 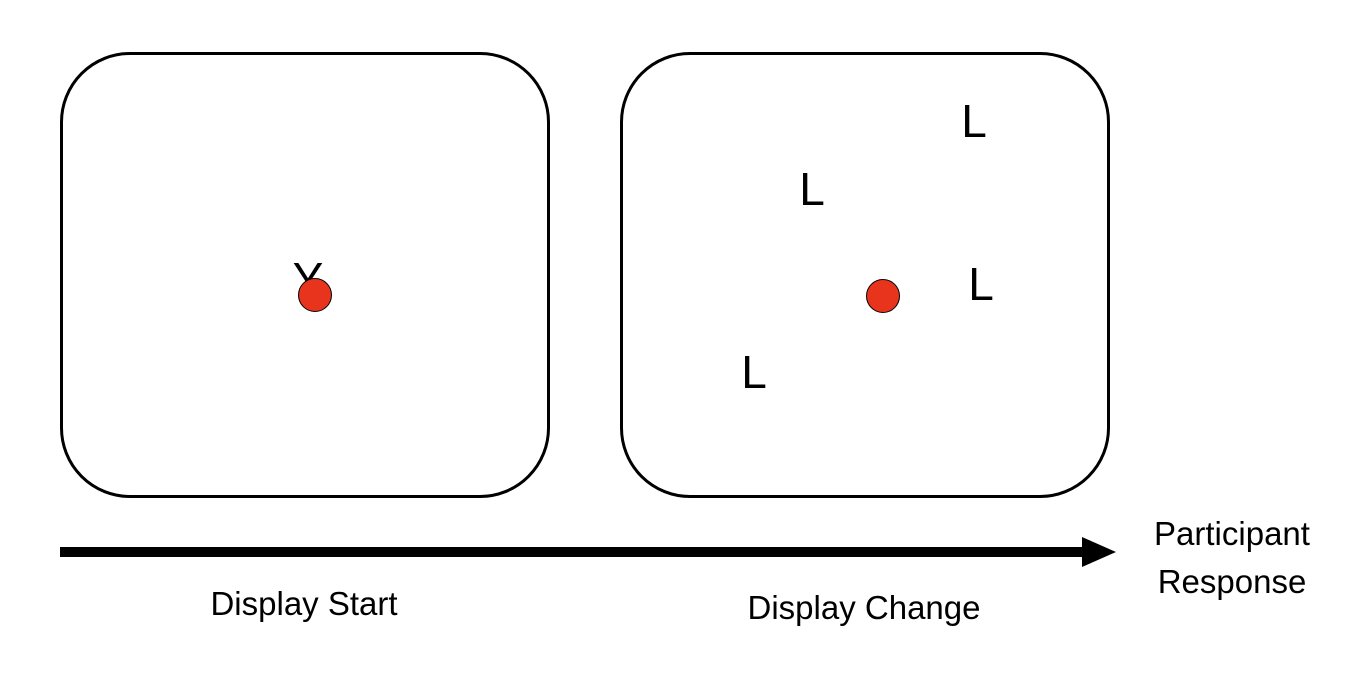 What do you see at coordinates (1232, 558) in the screenshot?
I see `participant-response-label: Participant Response` at bounding box center [1232, 558].